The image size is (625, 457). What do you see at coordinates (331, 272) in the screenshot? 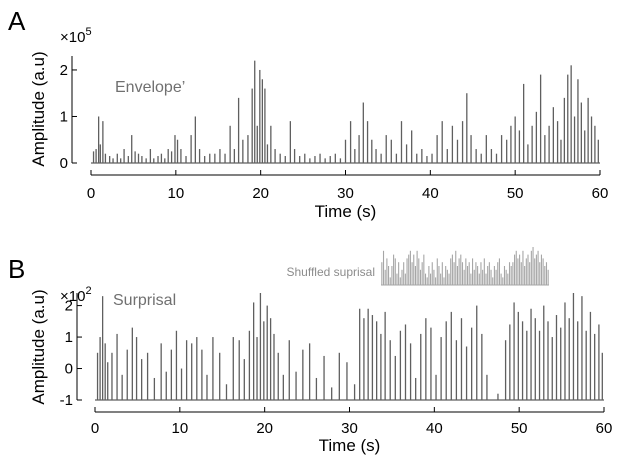
I see `inset-label: Shuffled suprisal` at bounding box center [331, 272].